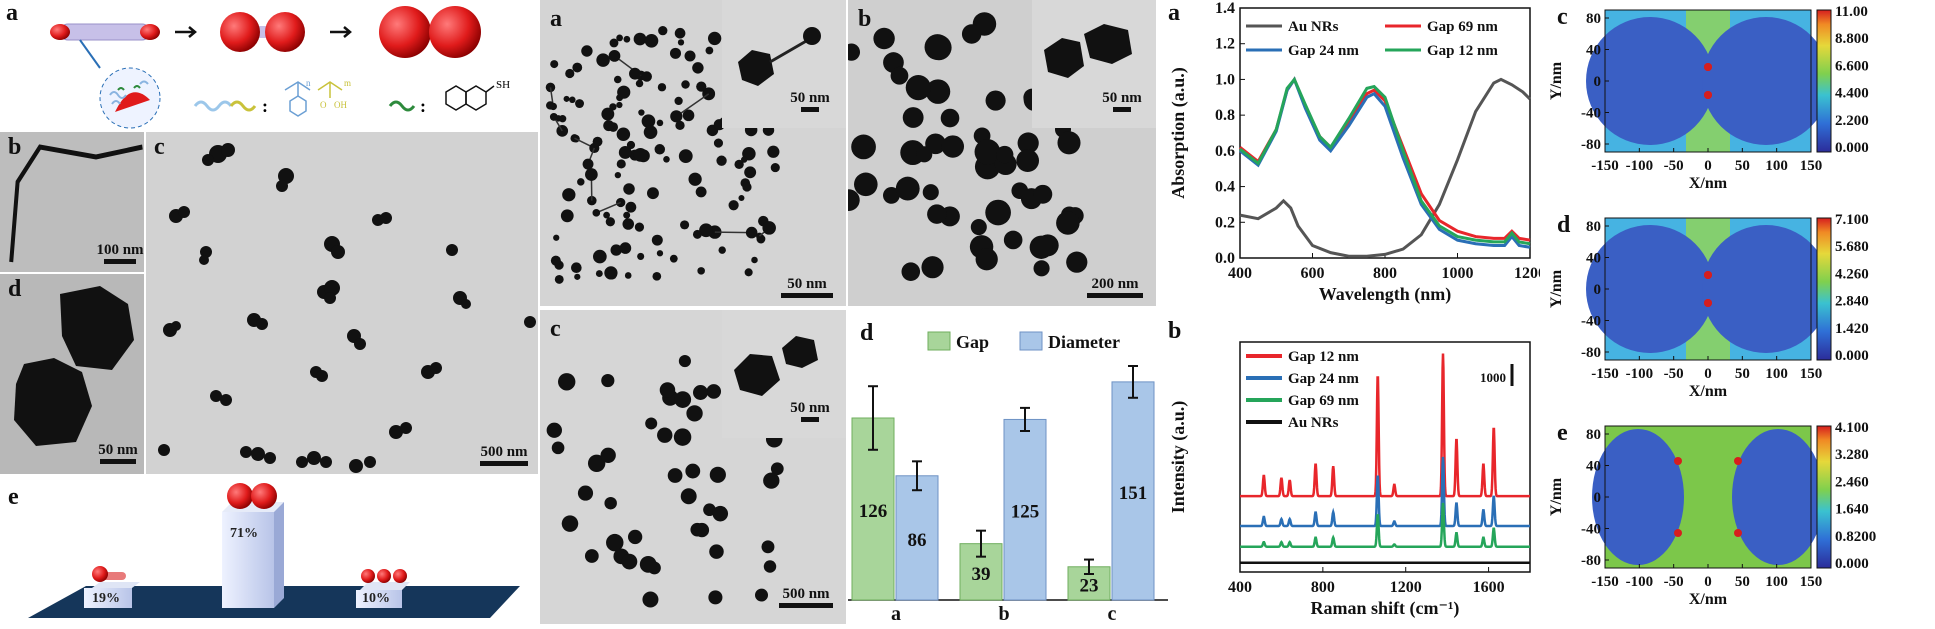  Describe the element at coordinates (342, 303) in the screenshot. I see `tem-image-c-left: c 500 nm` at that location.